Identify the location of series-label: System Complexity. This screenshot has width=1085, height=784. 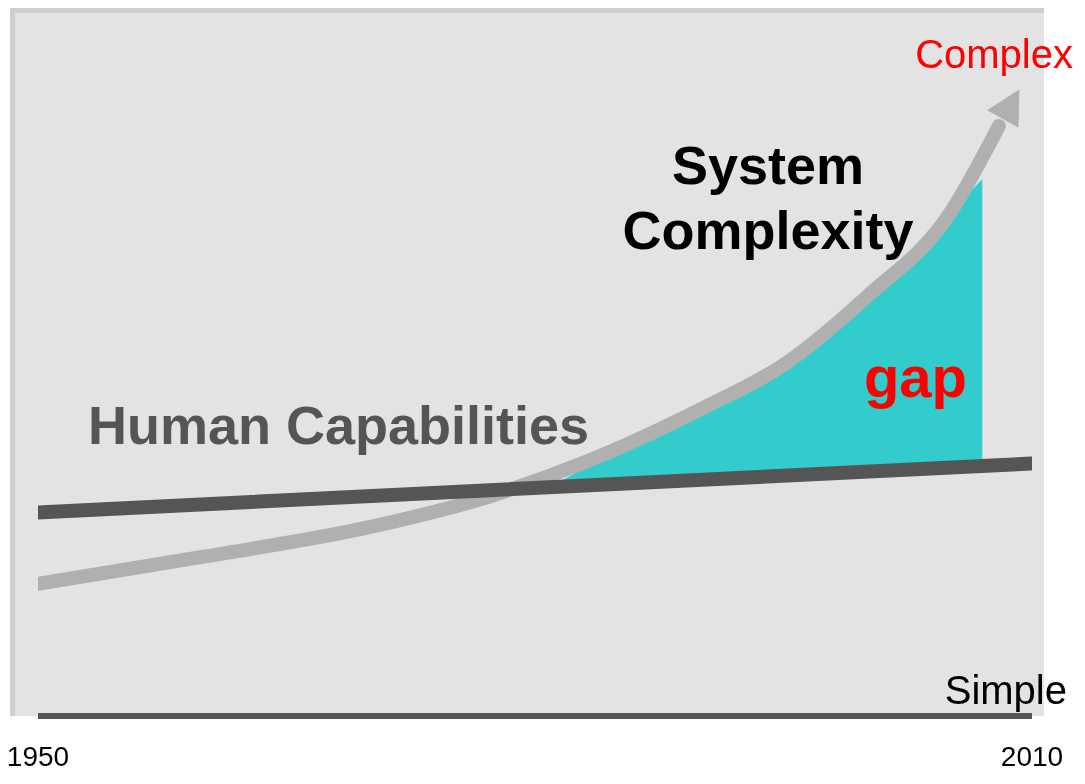
(768, 198).